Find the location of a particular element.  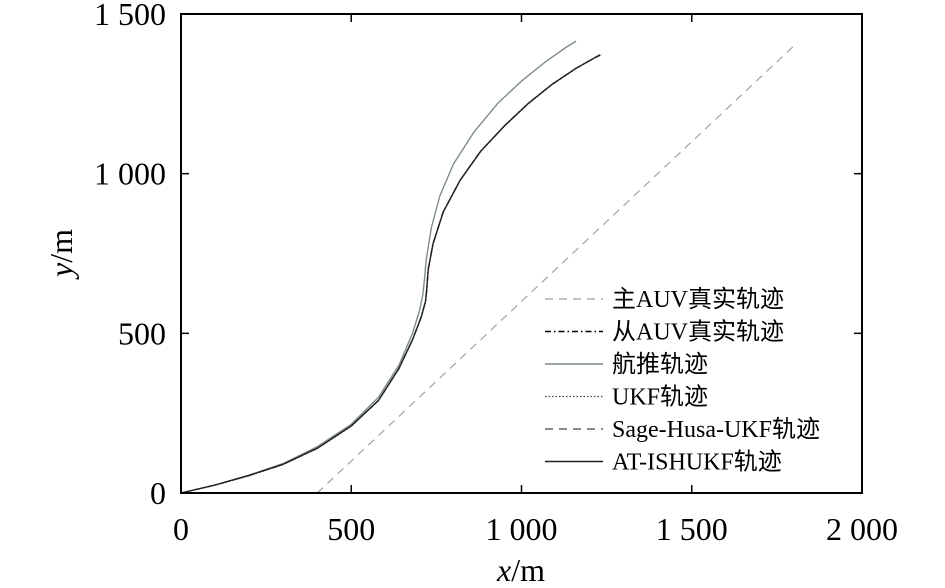

x-tick-label: 1 000 is located at coordinates (522, 529).